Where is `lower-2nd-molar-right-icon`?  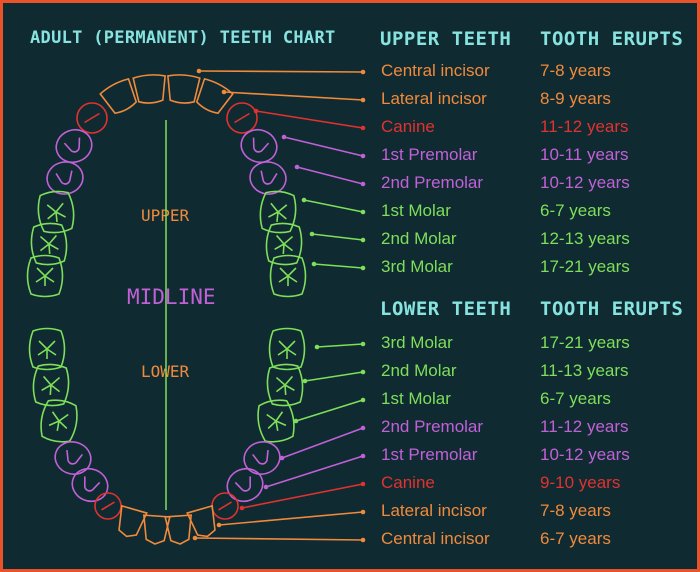 lower-2nd-molar-right-icon is located at coordinates (285, 385).